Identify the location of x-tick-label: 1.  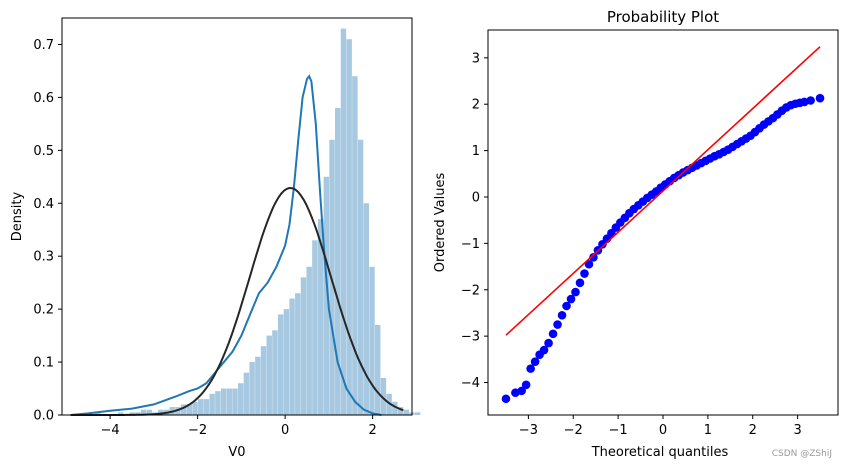
(708, 430).